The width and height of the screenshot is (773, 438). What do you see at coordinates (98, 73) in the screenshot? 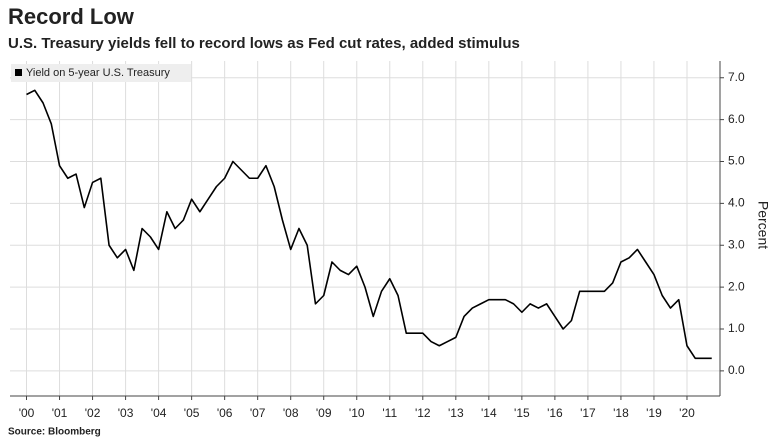
I see `legend-label: Yield on 5-year U.S. Treasury` at bounding box center [98, 73].